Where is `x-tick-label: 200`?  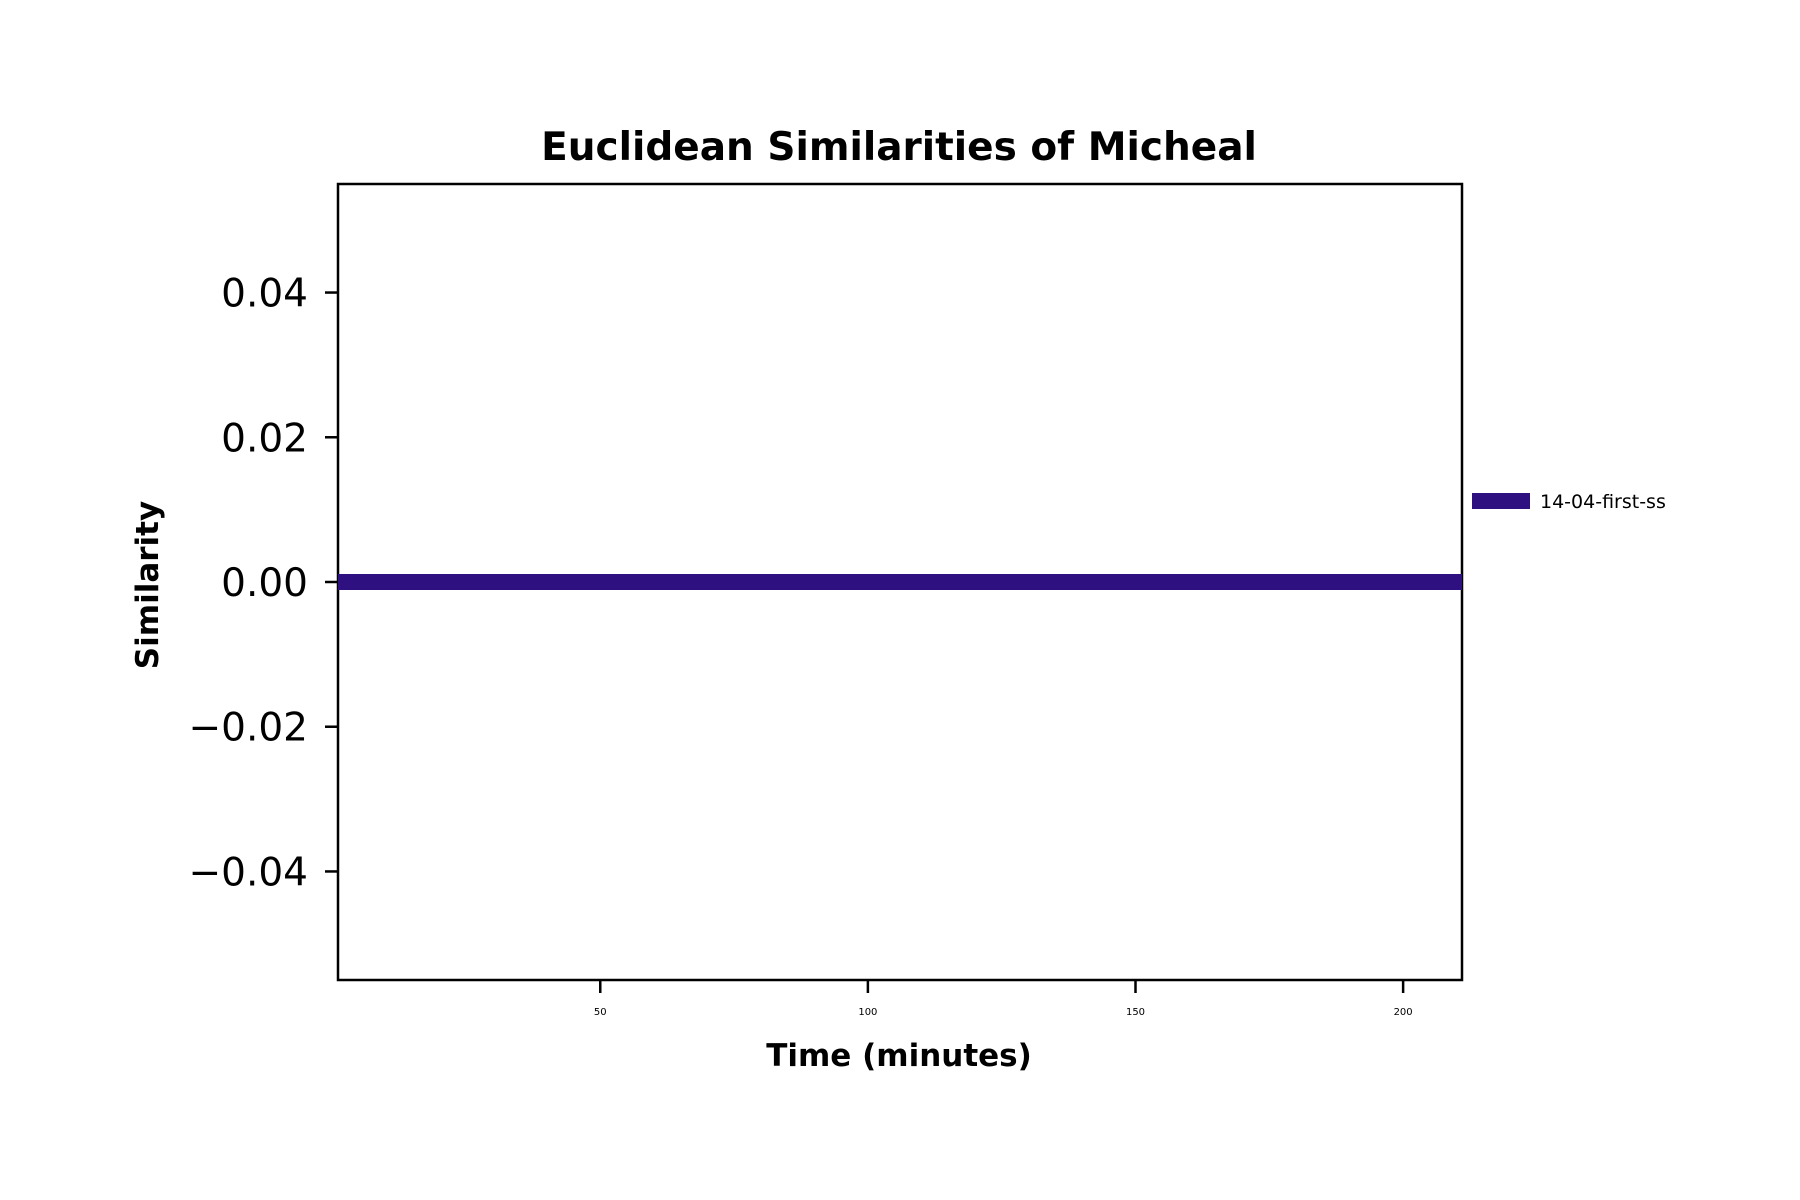 x-tick-label: 200 is located at coordinates (1403, 1012).